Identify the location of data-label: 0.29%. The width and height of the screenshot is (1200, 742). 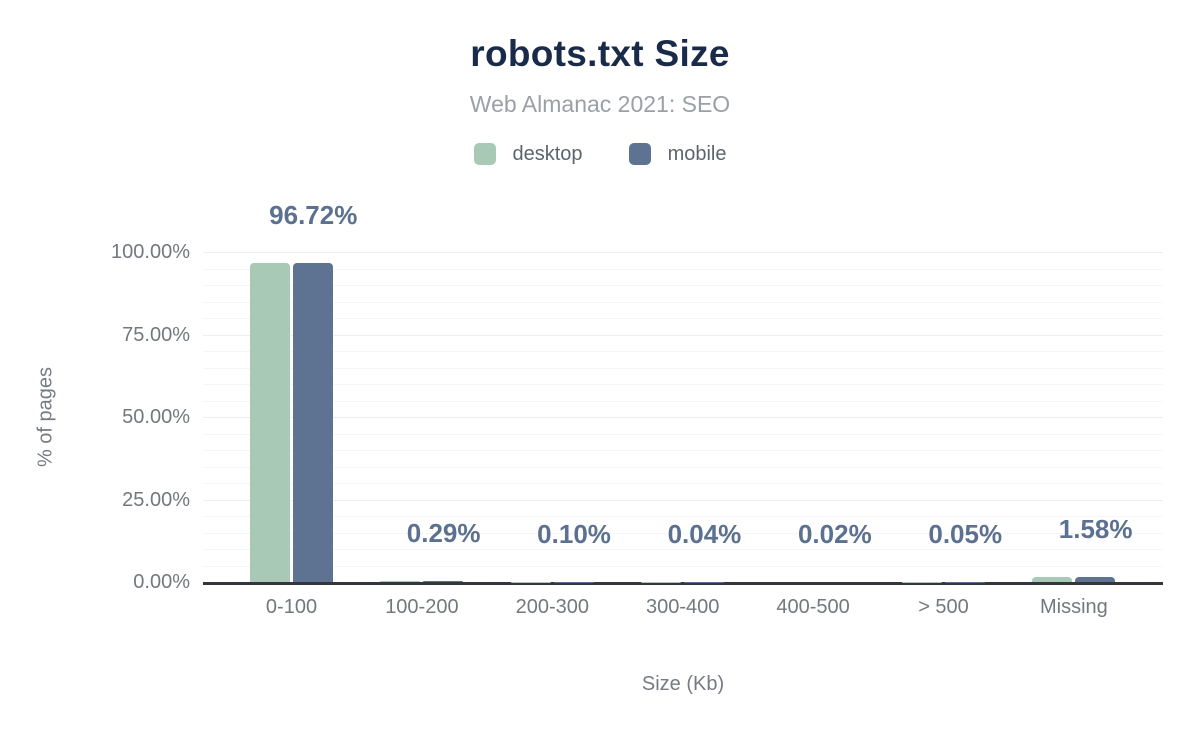
(443, 533).